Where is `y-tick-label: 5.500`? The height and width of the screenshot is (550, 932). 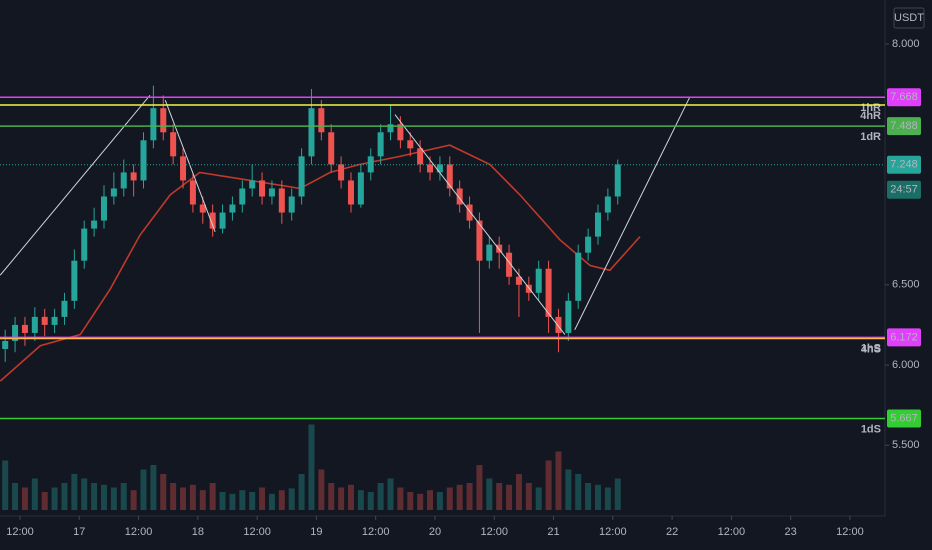
y-tick-label: 5.500 is located at coordinates (906, 445).